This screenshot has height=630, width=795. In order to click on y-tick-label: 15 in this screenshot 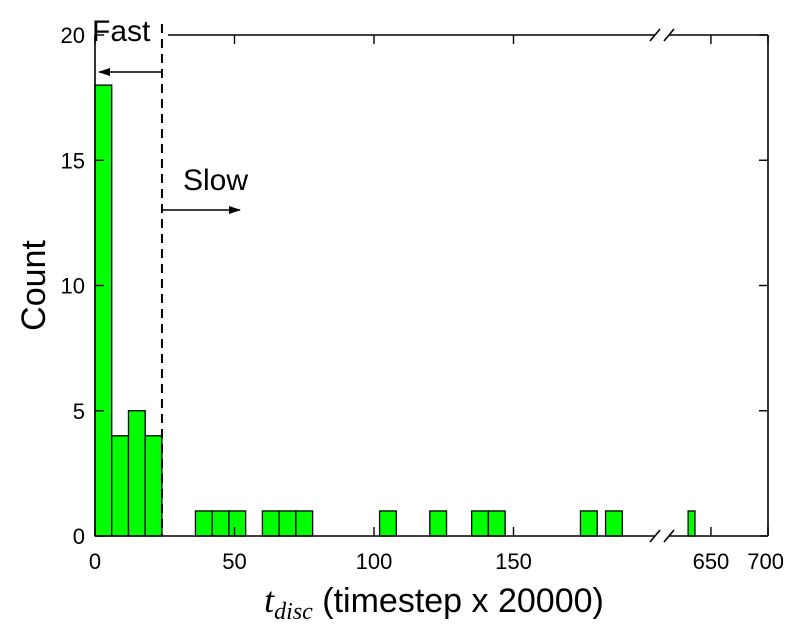, I will do `click(73, 160)`.